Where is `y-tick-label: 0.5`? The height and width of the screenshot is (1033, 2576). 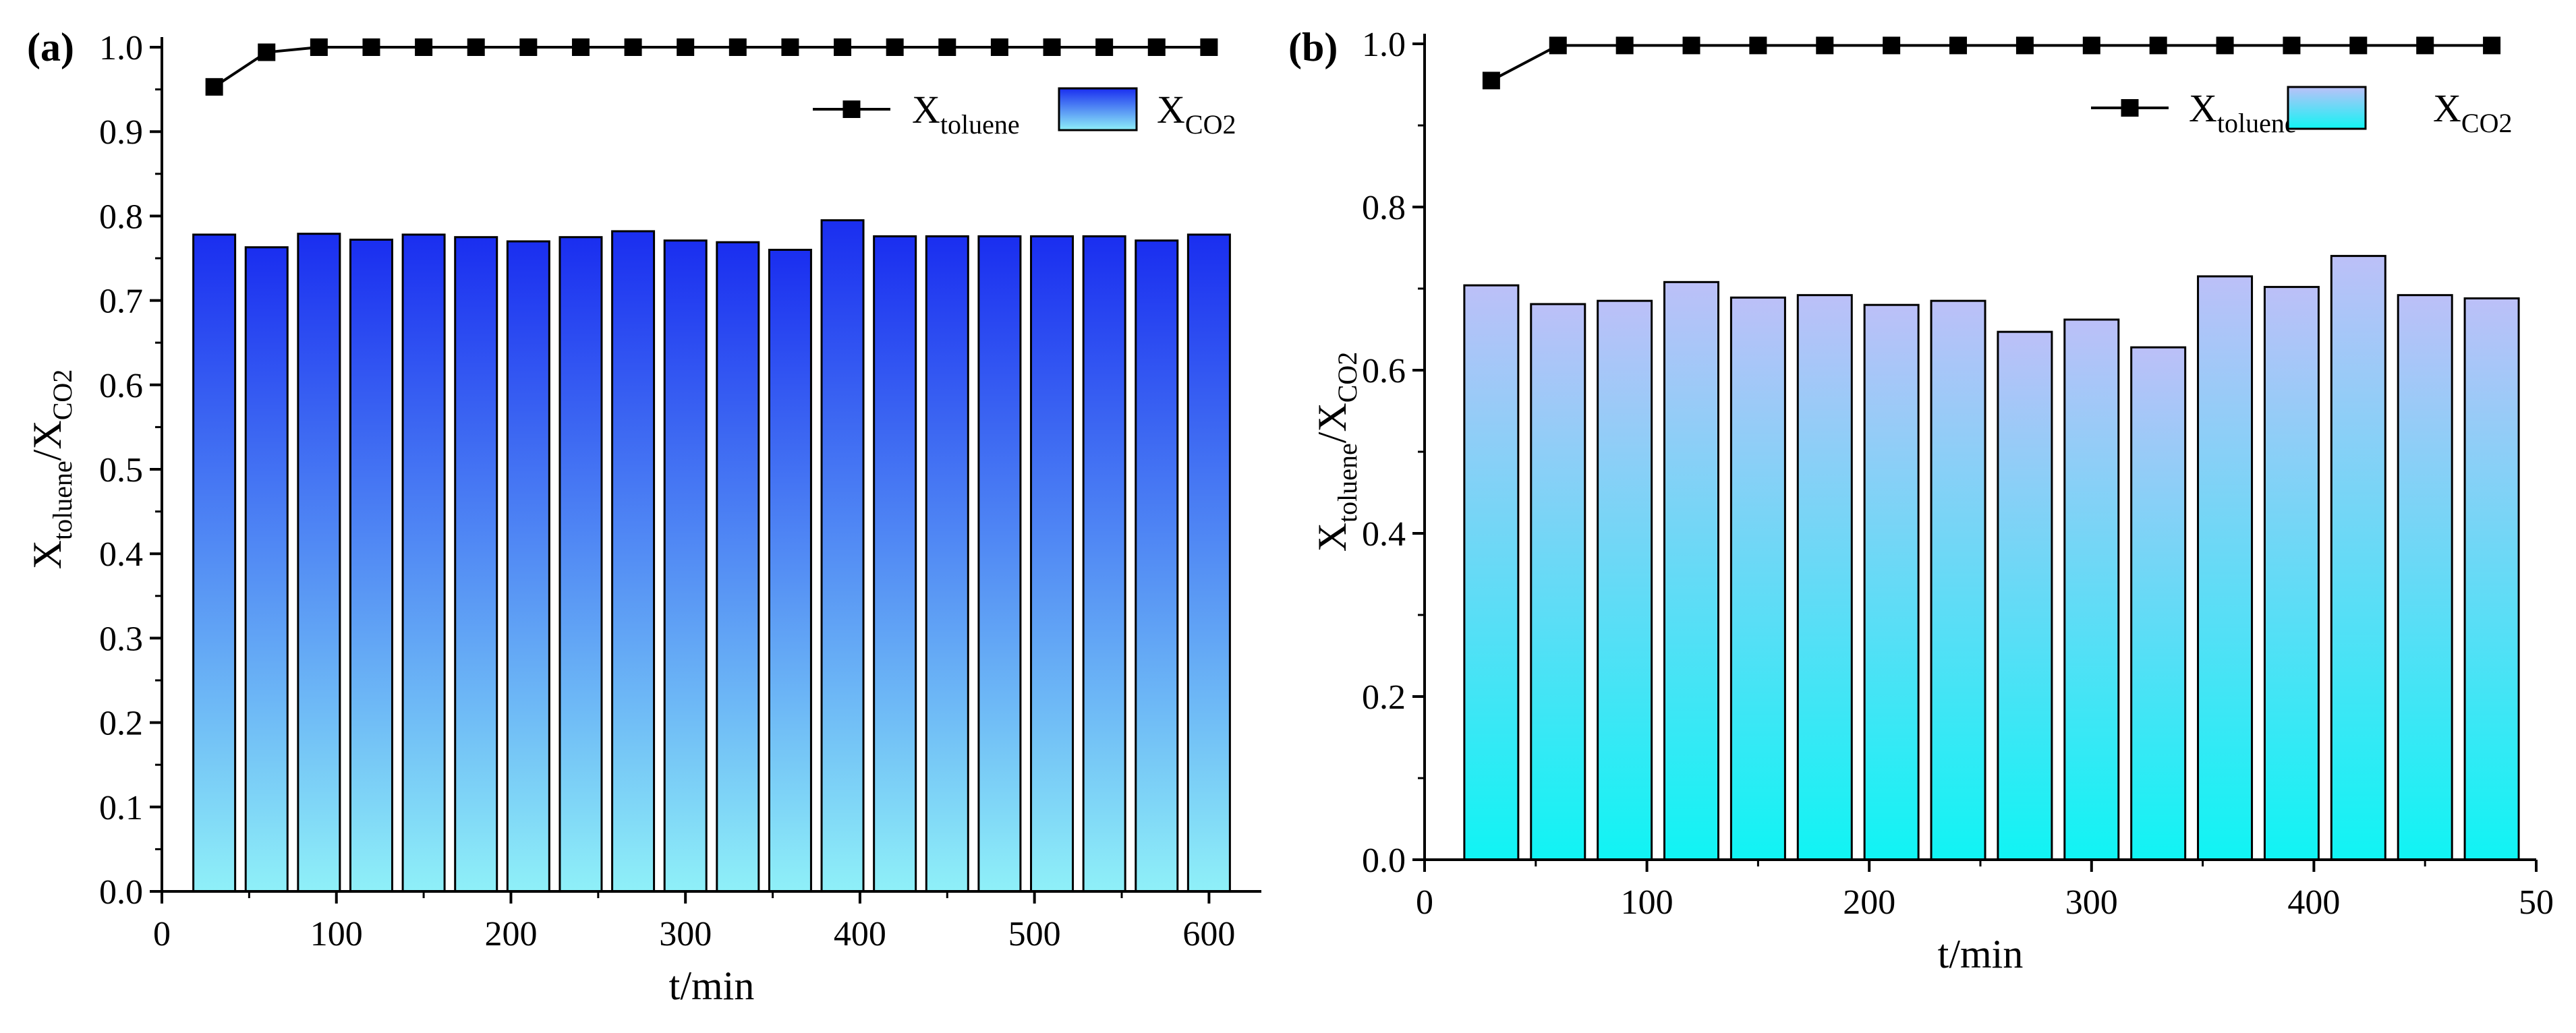 y-tick-label: 0.5 is located at coordinates (121, 470).